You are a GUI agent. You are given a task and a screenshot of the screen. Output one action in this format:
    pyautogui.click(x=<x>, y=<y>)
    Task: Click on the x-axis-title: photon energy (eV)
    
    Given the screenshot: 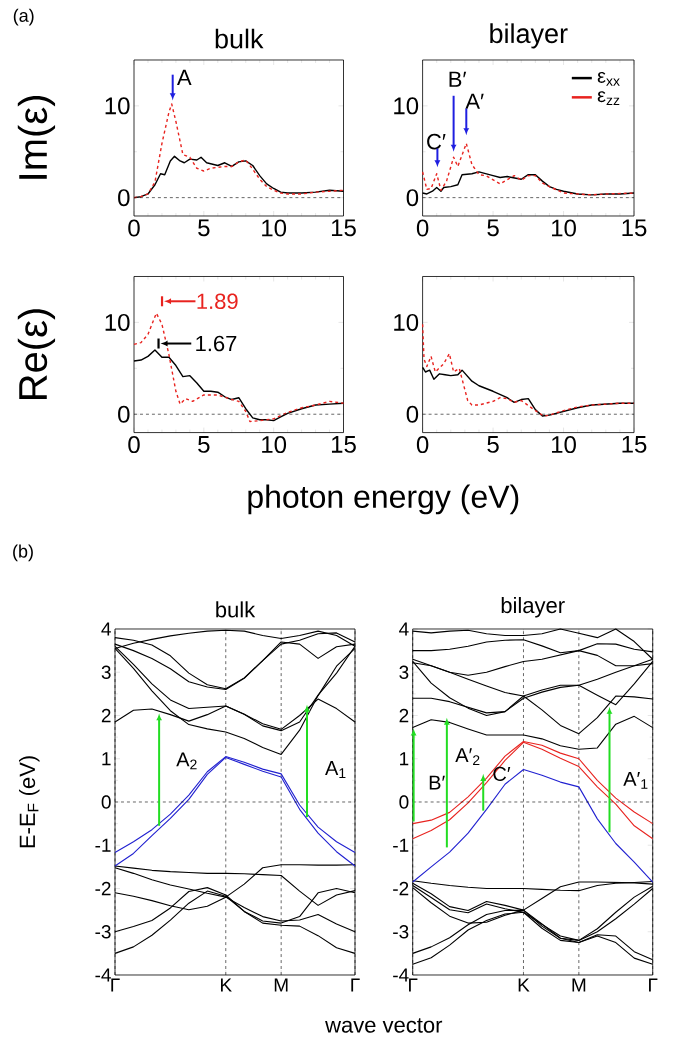 What is the action you would take?
    pyautogui.click(x=383, y=499)
    